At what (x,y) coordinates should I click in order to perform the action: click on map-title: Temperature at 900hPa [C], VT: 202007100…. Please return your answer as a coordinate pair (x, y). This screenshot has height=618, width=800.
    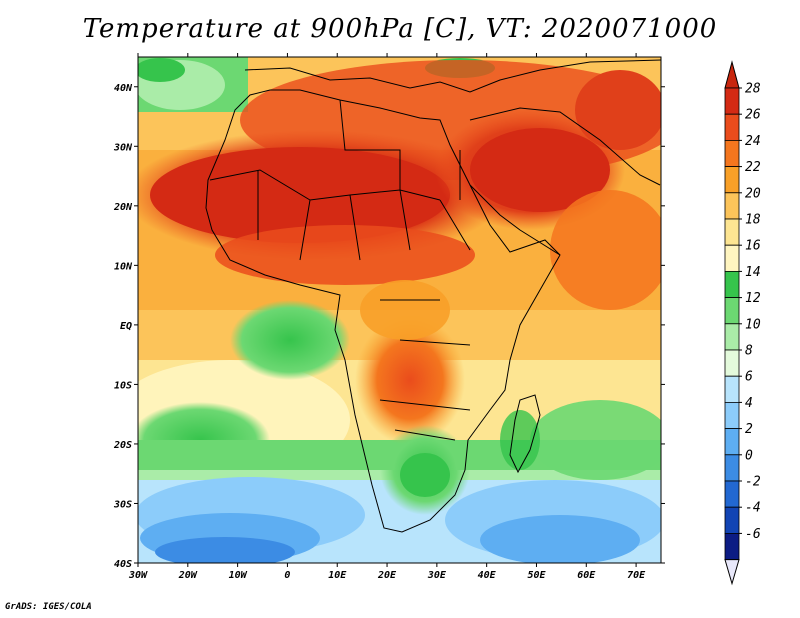
    Looking at the image, I should click on (400, 29).